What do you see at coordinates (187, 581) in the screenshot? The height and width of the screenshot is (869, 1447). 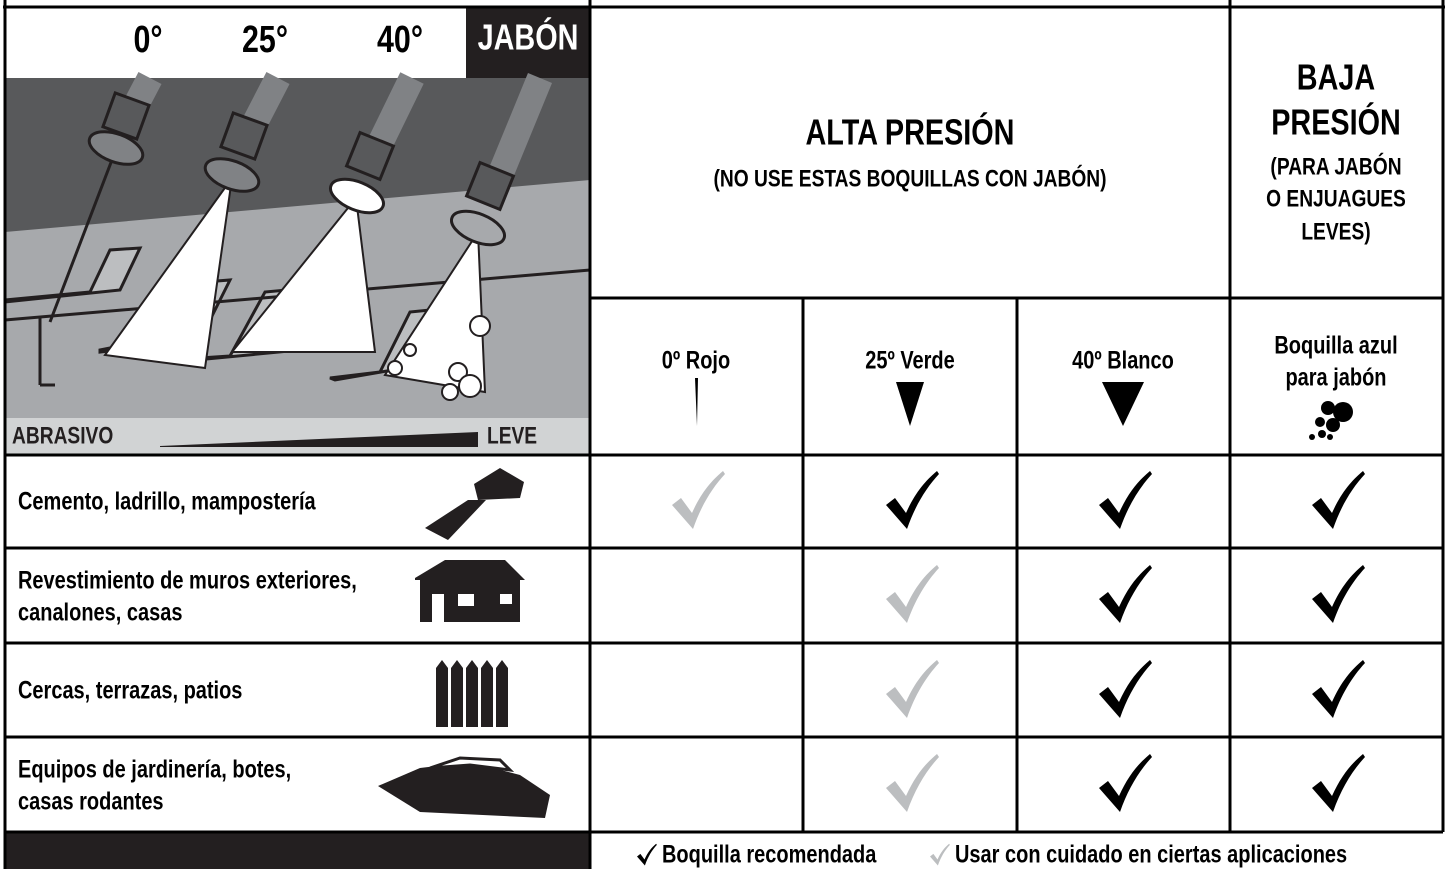 I see `row-label: Revestimiento de muros exteriores,` at bounding box center [187, 581].